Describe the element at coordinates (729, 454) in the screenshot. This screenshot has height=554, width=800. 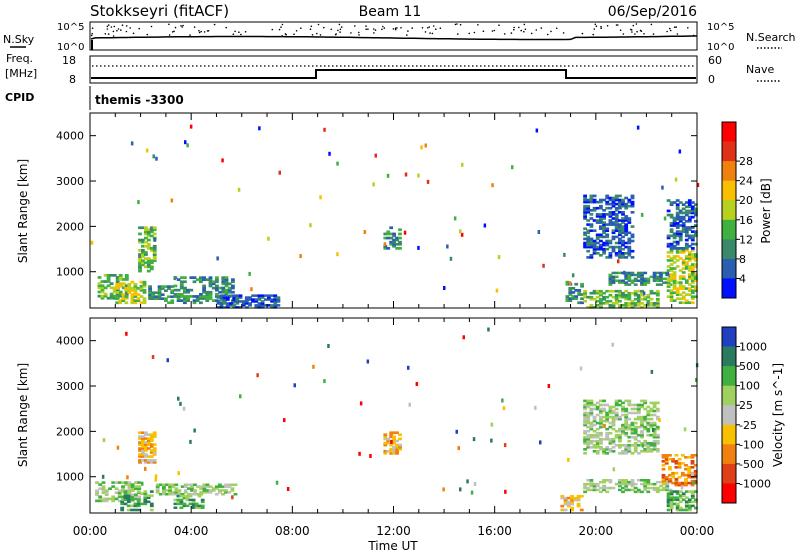
I see `colorbar-segment` at that location.